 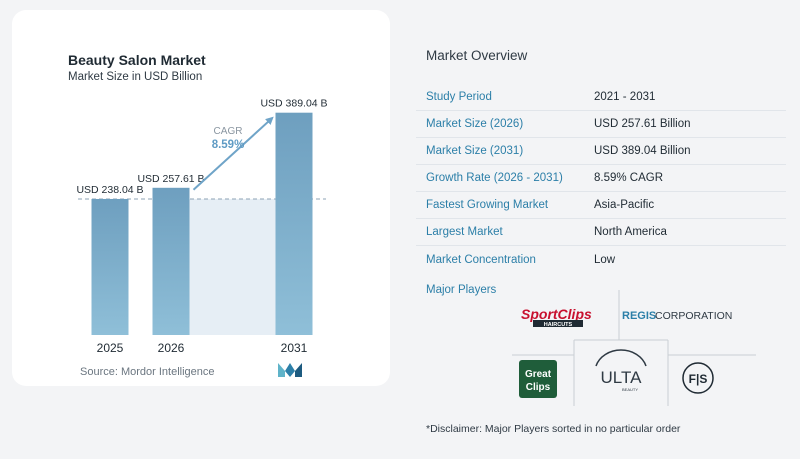 I want to click on data-label-2026: USD 257.61 B, so click(x=170, y=179).